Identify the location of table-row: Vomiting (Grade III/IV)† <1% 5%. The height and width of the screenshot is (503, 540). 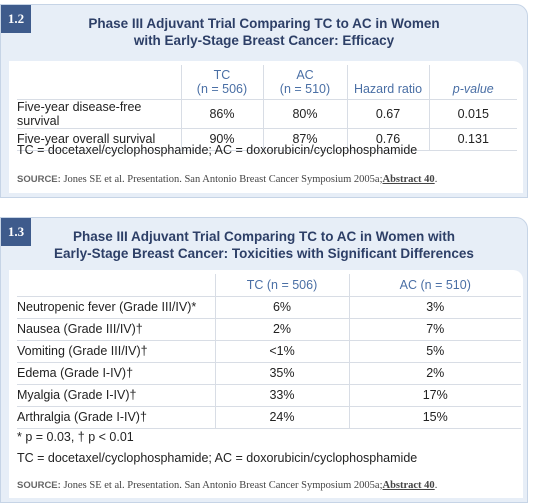
(269, 351).